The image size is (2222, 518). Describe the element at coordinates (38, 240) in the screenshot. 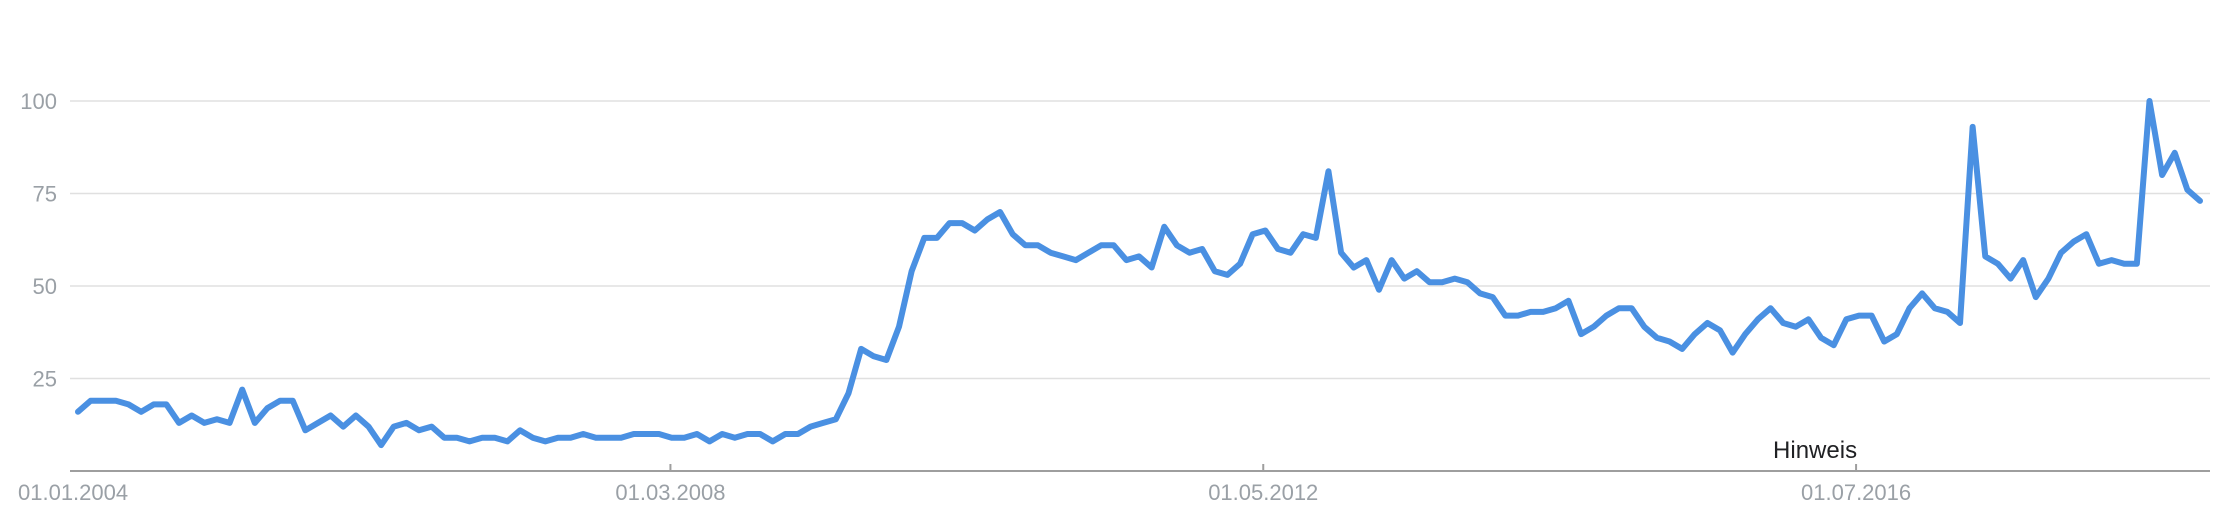

I see `y-axis-labels: 25 50 75 100` at that location.